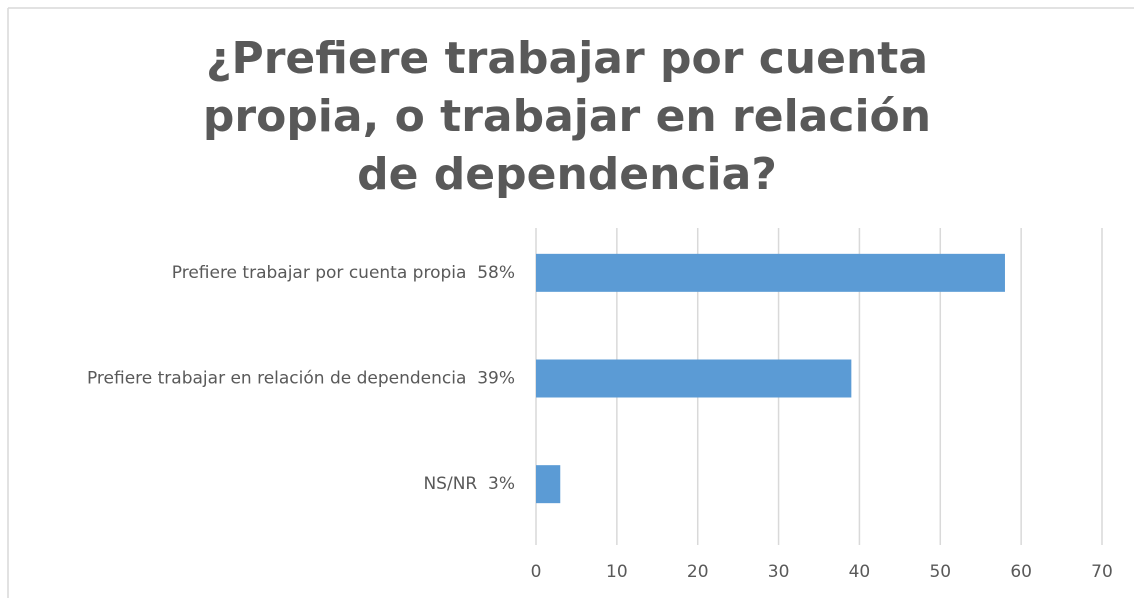  I want to click on x-tick-label: 70, so click(1102, 572).